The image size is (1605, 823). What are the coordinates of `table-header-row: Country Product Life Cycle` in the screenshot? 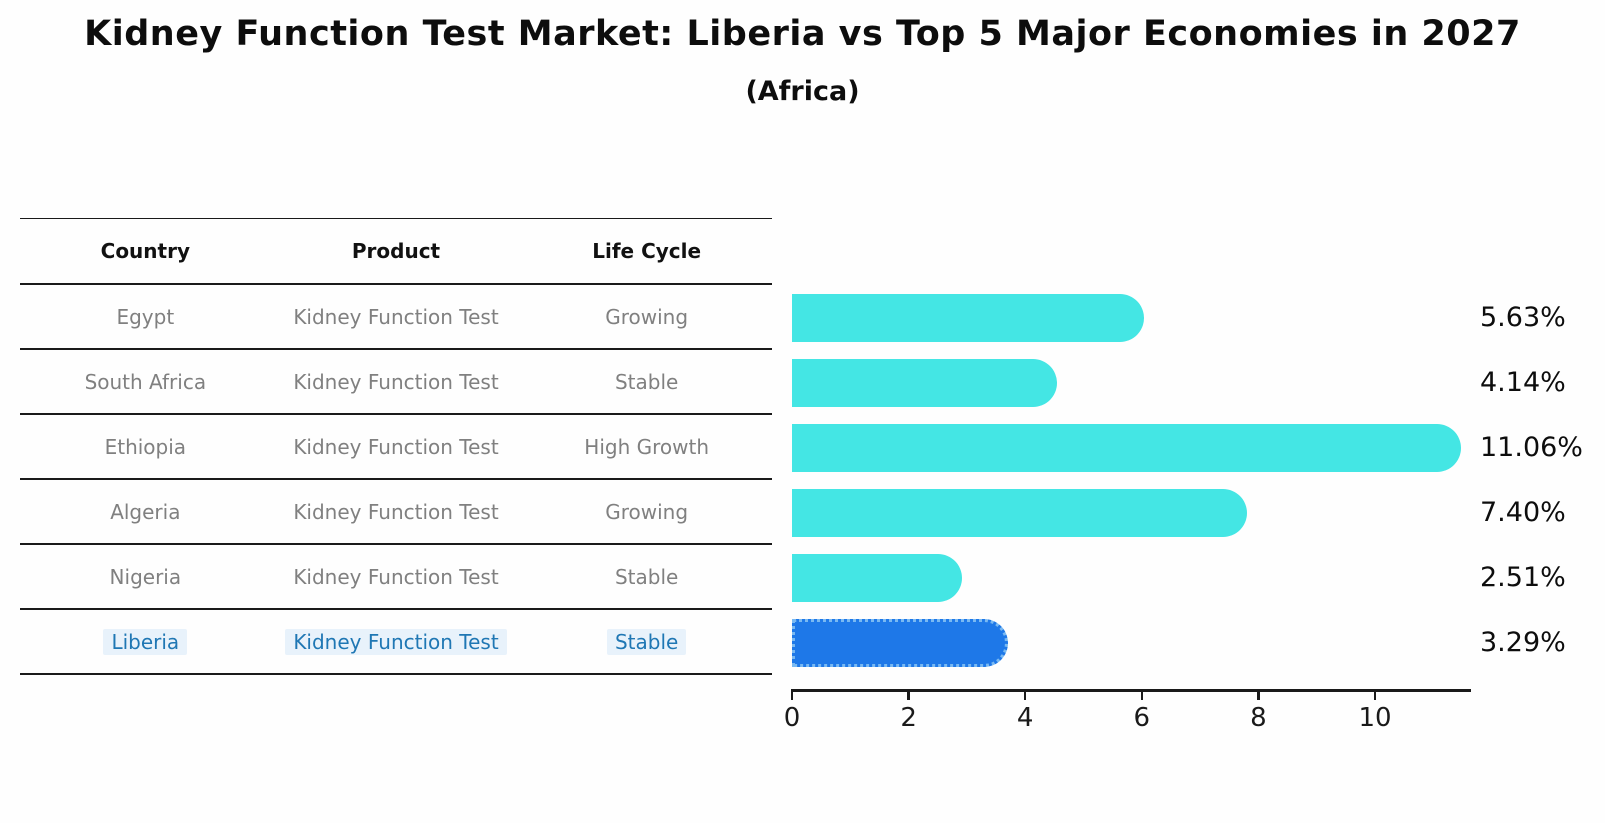 It's located at (396, 251).